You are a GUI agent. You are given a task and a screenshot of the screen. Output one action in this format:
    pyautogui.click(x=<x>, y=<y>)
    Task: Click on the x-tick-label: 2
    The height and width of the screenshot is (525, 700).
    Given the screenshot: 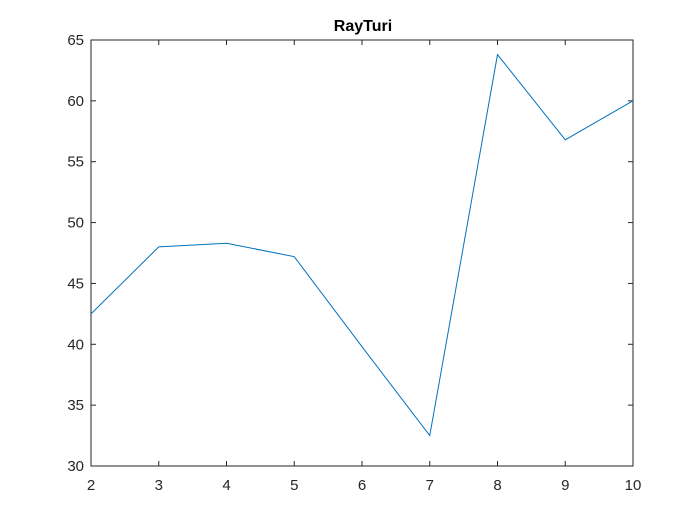 What is the action you would take?
    pyautogui.click(x=91, y=485)
    